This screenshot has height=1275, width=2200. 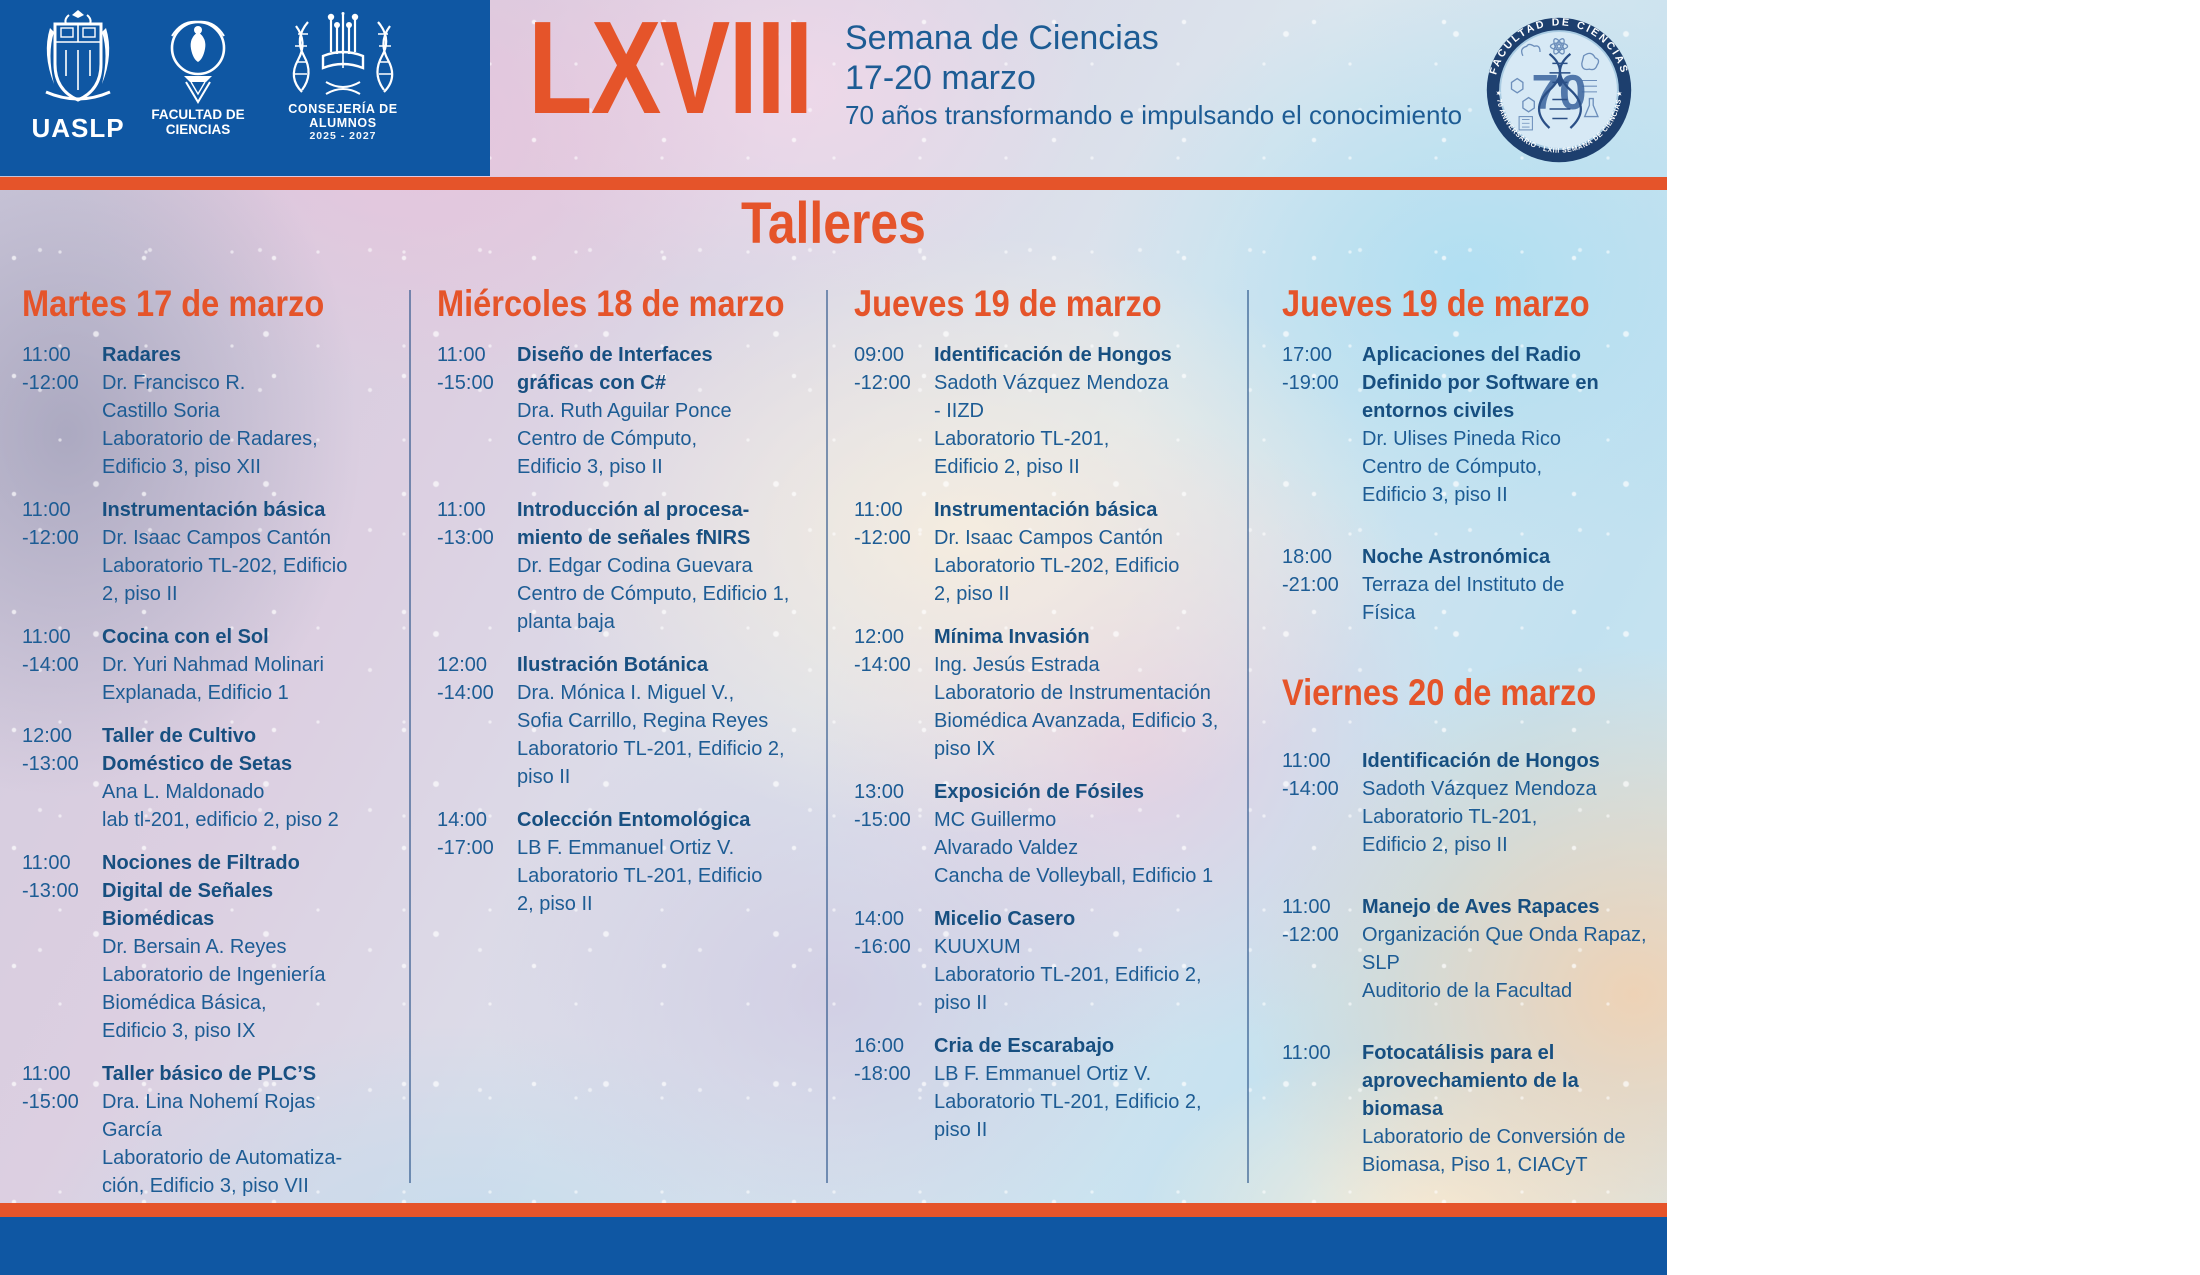 What do you see at coordinates (198, 75) in the screenshot?
I see `facultad-ciencias-logo: FACULTAD DE CIENCIAS` at bounding box center [198, 75].